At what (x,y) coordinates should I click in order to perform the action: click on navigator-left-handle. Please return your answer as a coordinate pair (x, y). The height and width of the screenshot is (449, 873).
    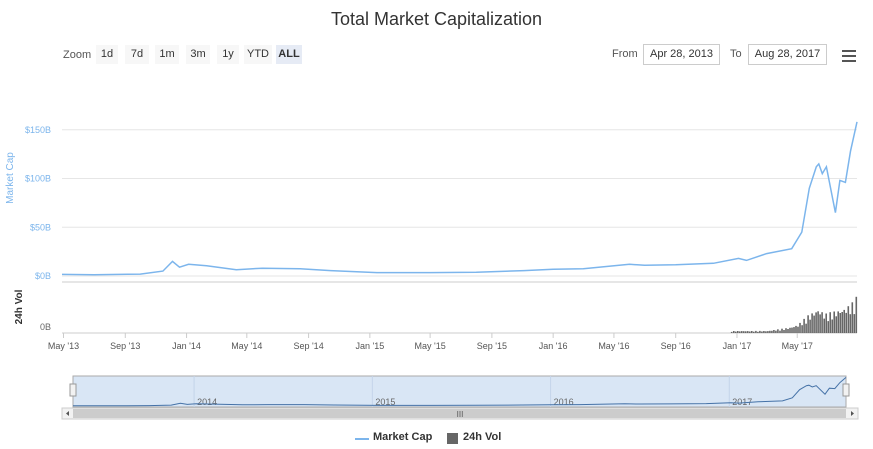
    Looking at the image, I should click on (73, 390).